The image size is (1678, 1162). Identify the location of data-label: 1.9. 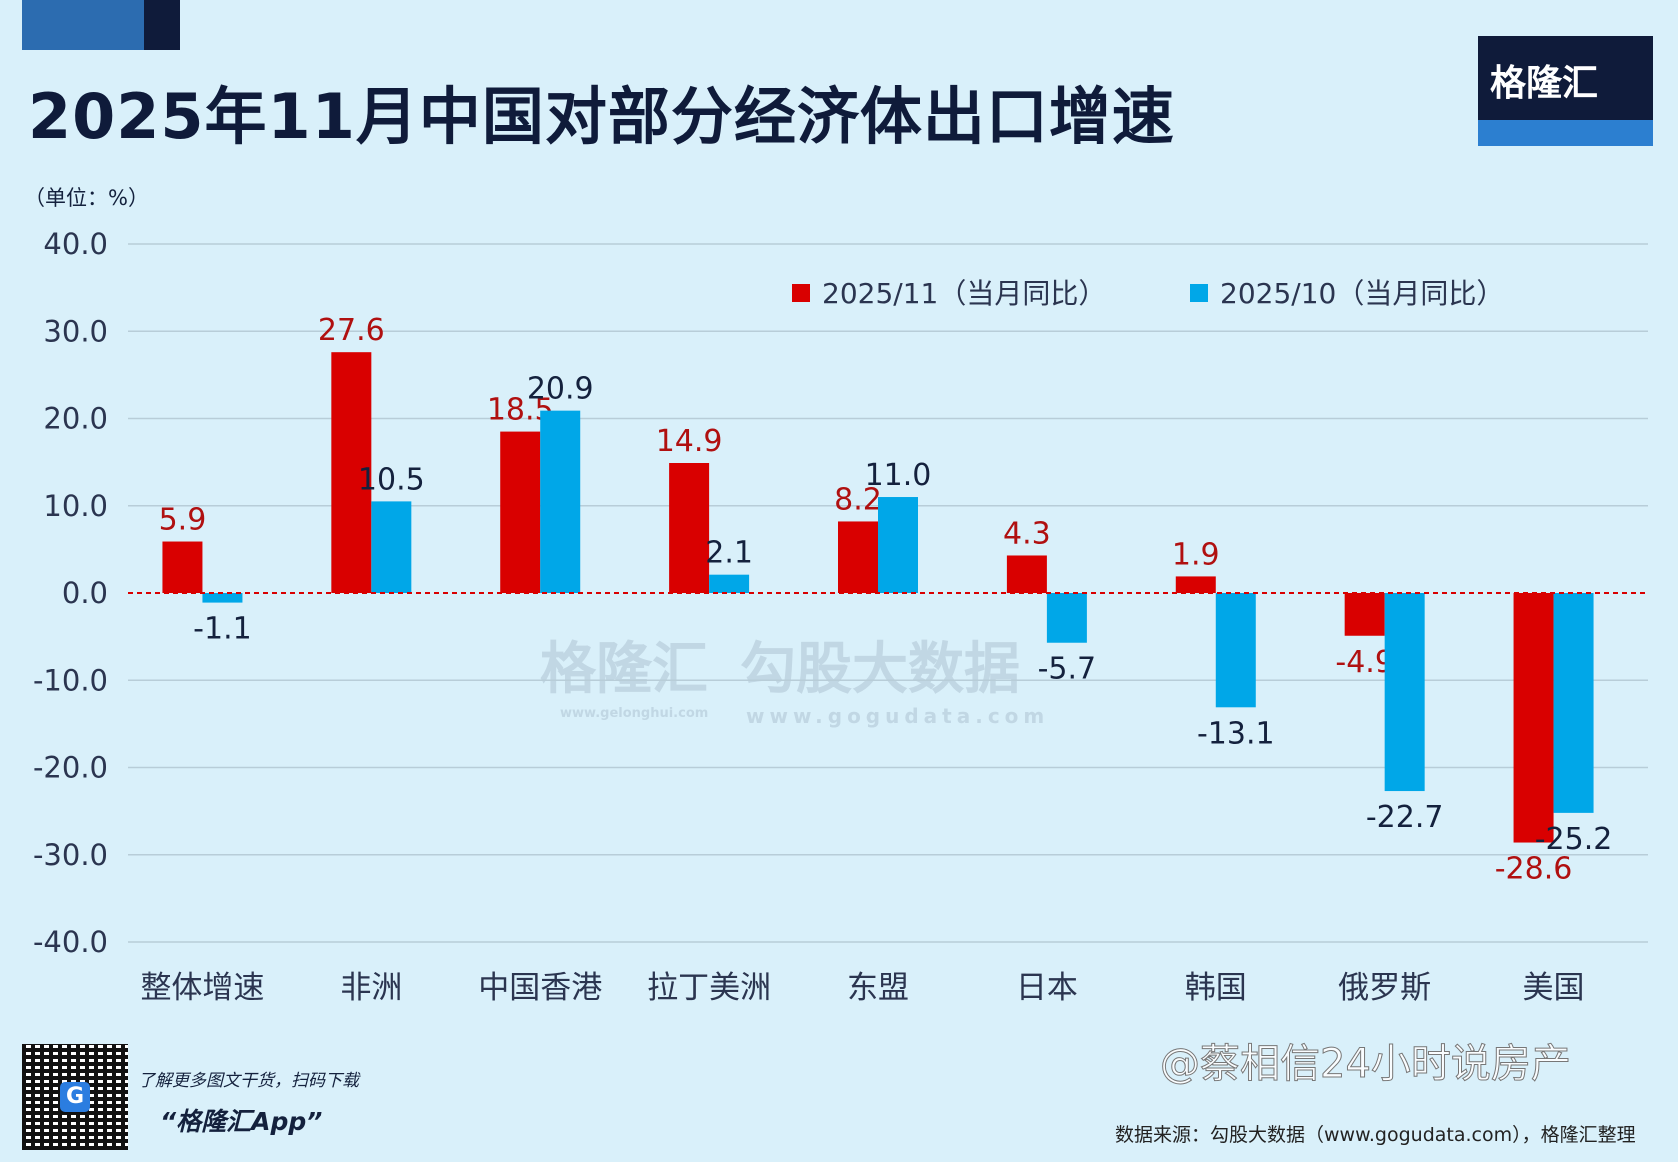
(1196, 554).